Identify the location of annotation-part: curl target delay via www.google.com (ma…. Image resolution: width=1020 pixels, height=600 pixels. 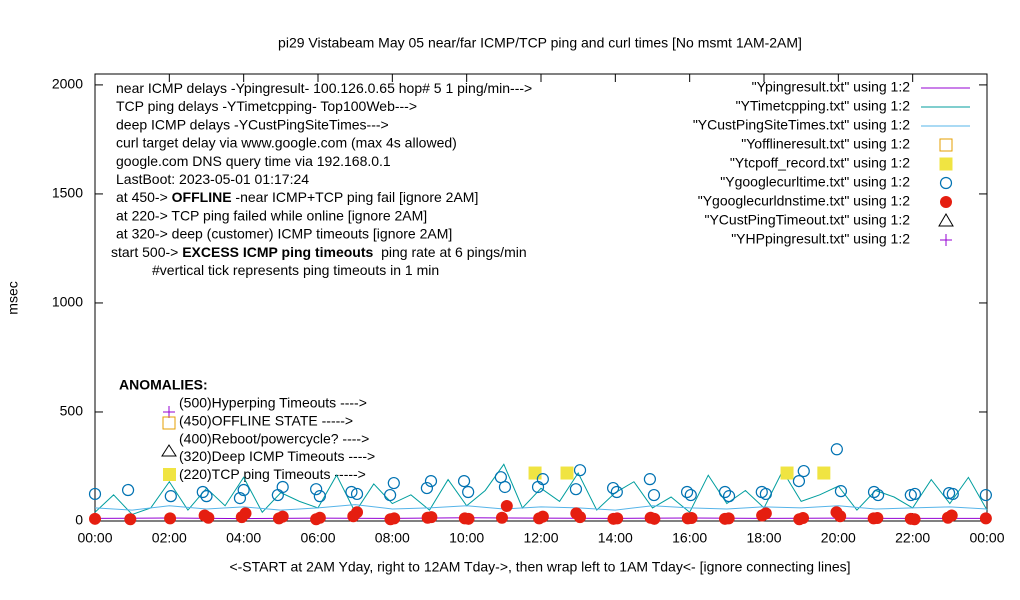
(286, 142).